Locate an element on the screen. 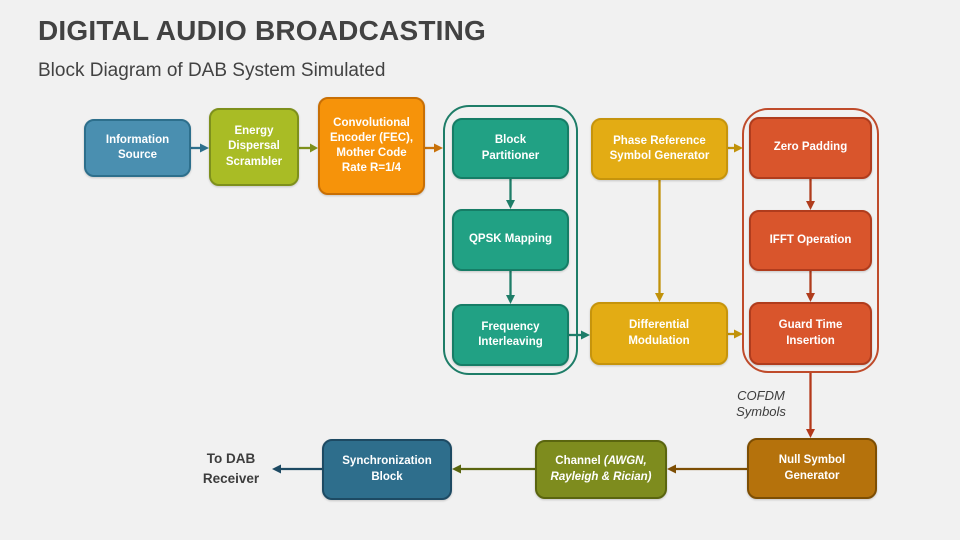 This screenshot has height=540, width=960. block-null-symbol-generator: Null Symbol Generator is located at coordinates (812, 468).